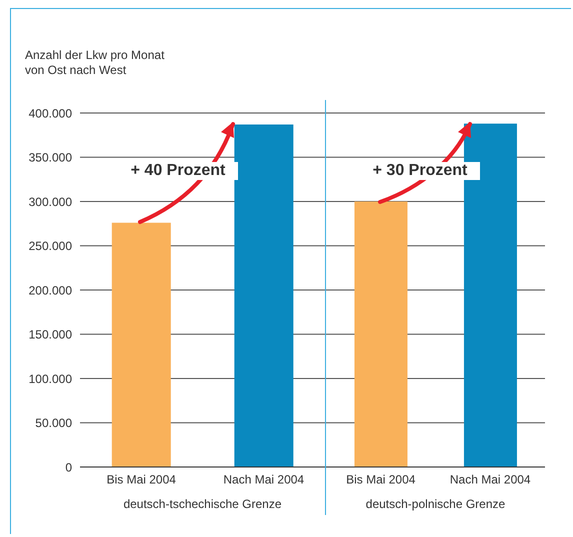  What do you see at coordinates (436, 504) in the screenshot?
I see `x-axis-title: deutsch-polnische Grenze` at bounding box center [436, 504].